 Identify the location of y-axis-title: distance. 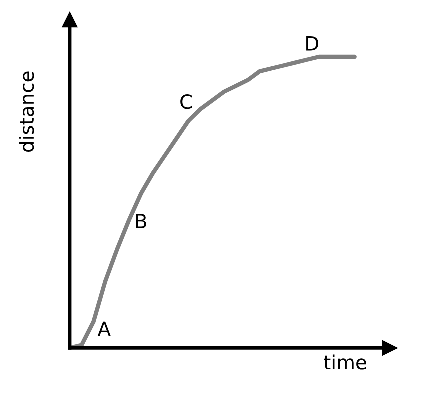
(26, 112).